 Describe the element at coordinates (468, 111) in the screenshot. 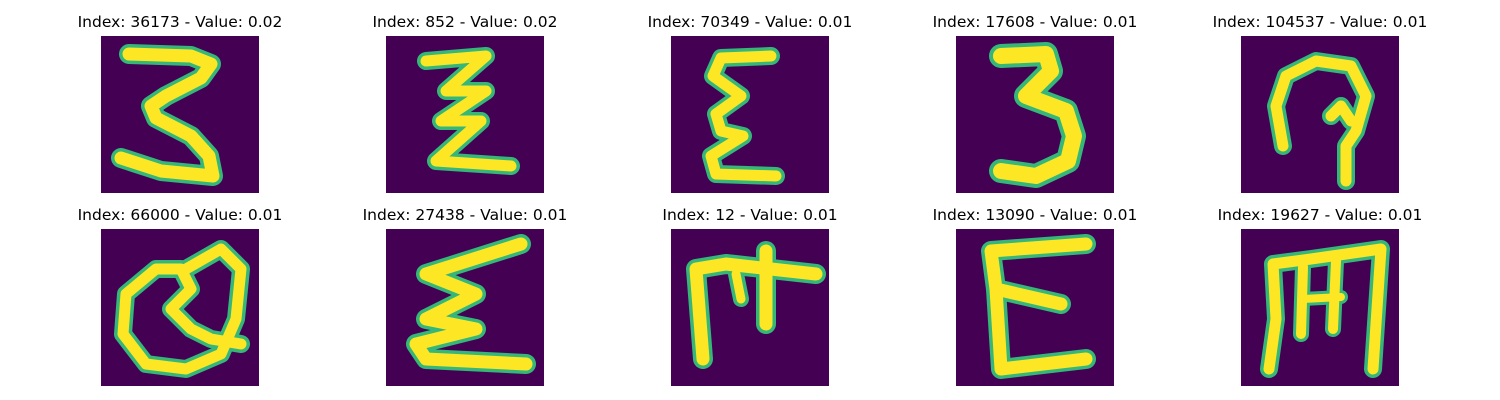

I see `glyph-z-zigzag` at that location.